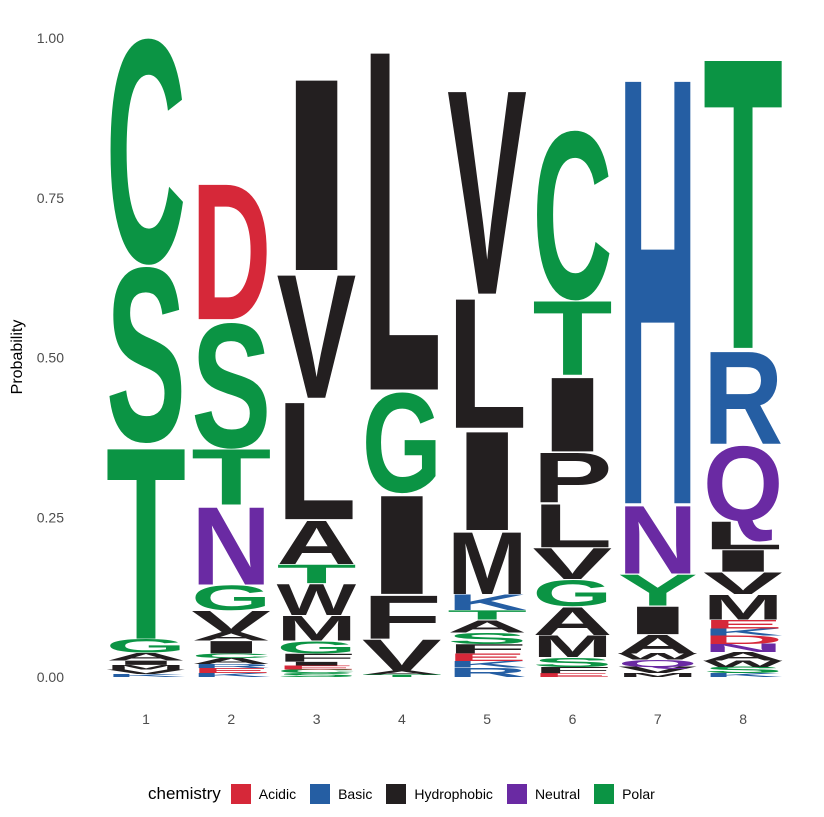 This screenshot has height=817, width=824. I want to click on legend-item-acidic: Acidic, so click(263, 794).